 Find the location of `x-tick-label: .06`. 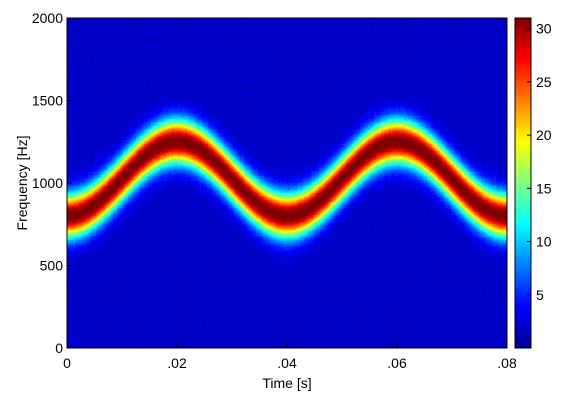

x-tick-label: .06 is located at coordinates (397, 363).